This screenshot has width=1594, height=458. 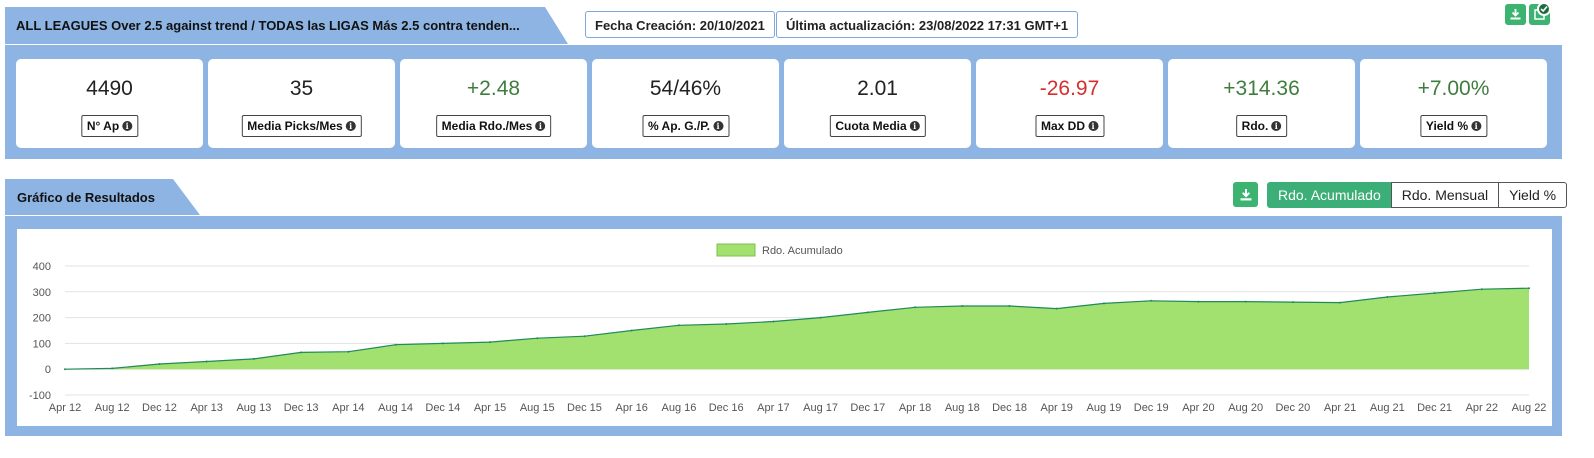 I want to click on stat-value: +7.00%, so click(x=1453, y=88).